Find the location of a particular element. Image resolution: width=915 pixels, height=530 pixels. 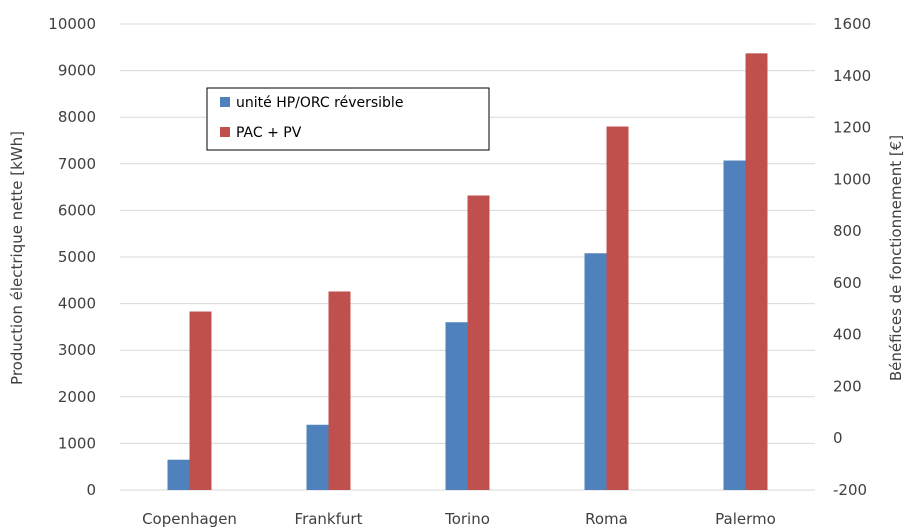

y2-tick-label: 400 is located at coordinates (847, 335).